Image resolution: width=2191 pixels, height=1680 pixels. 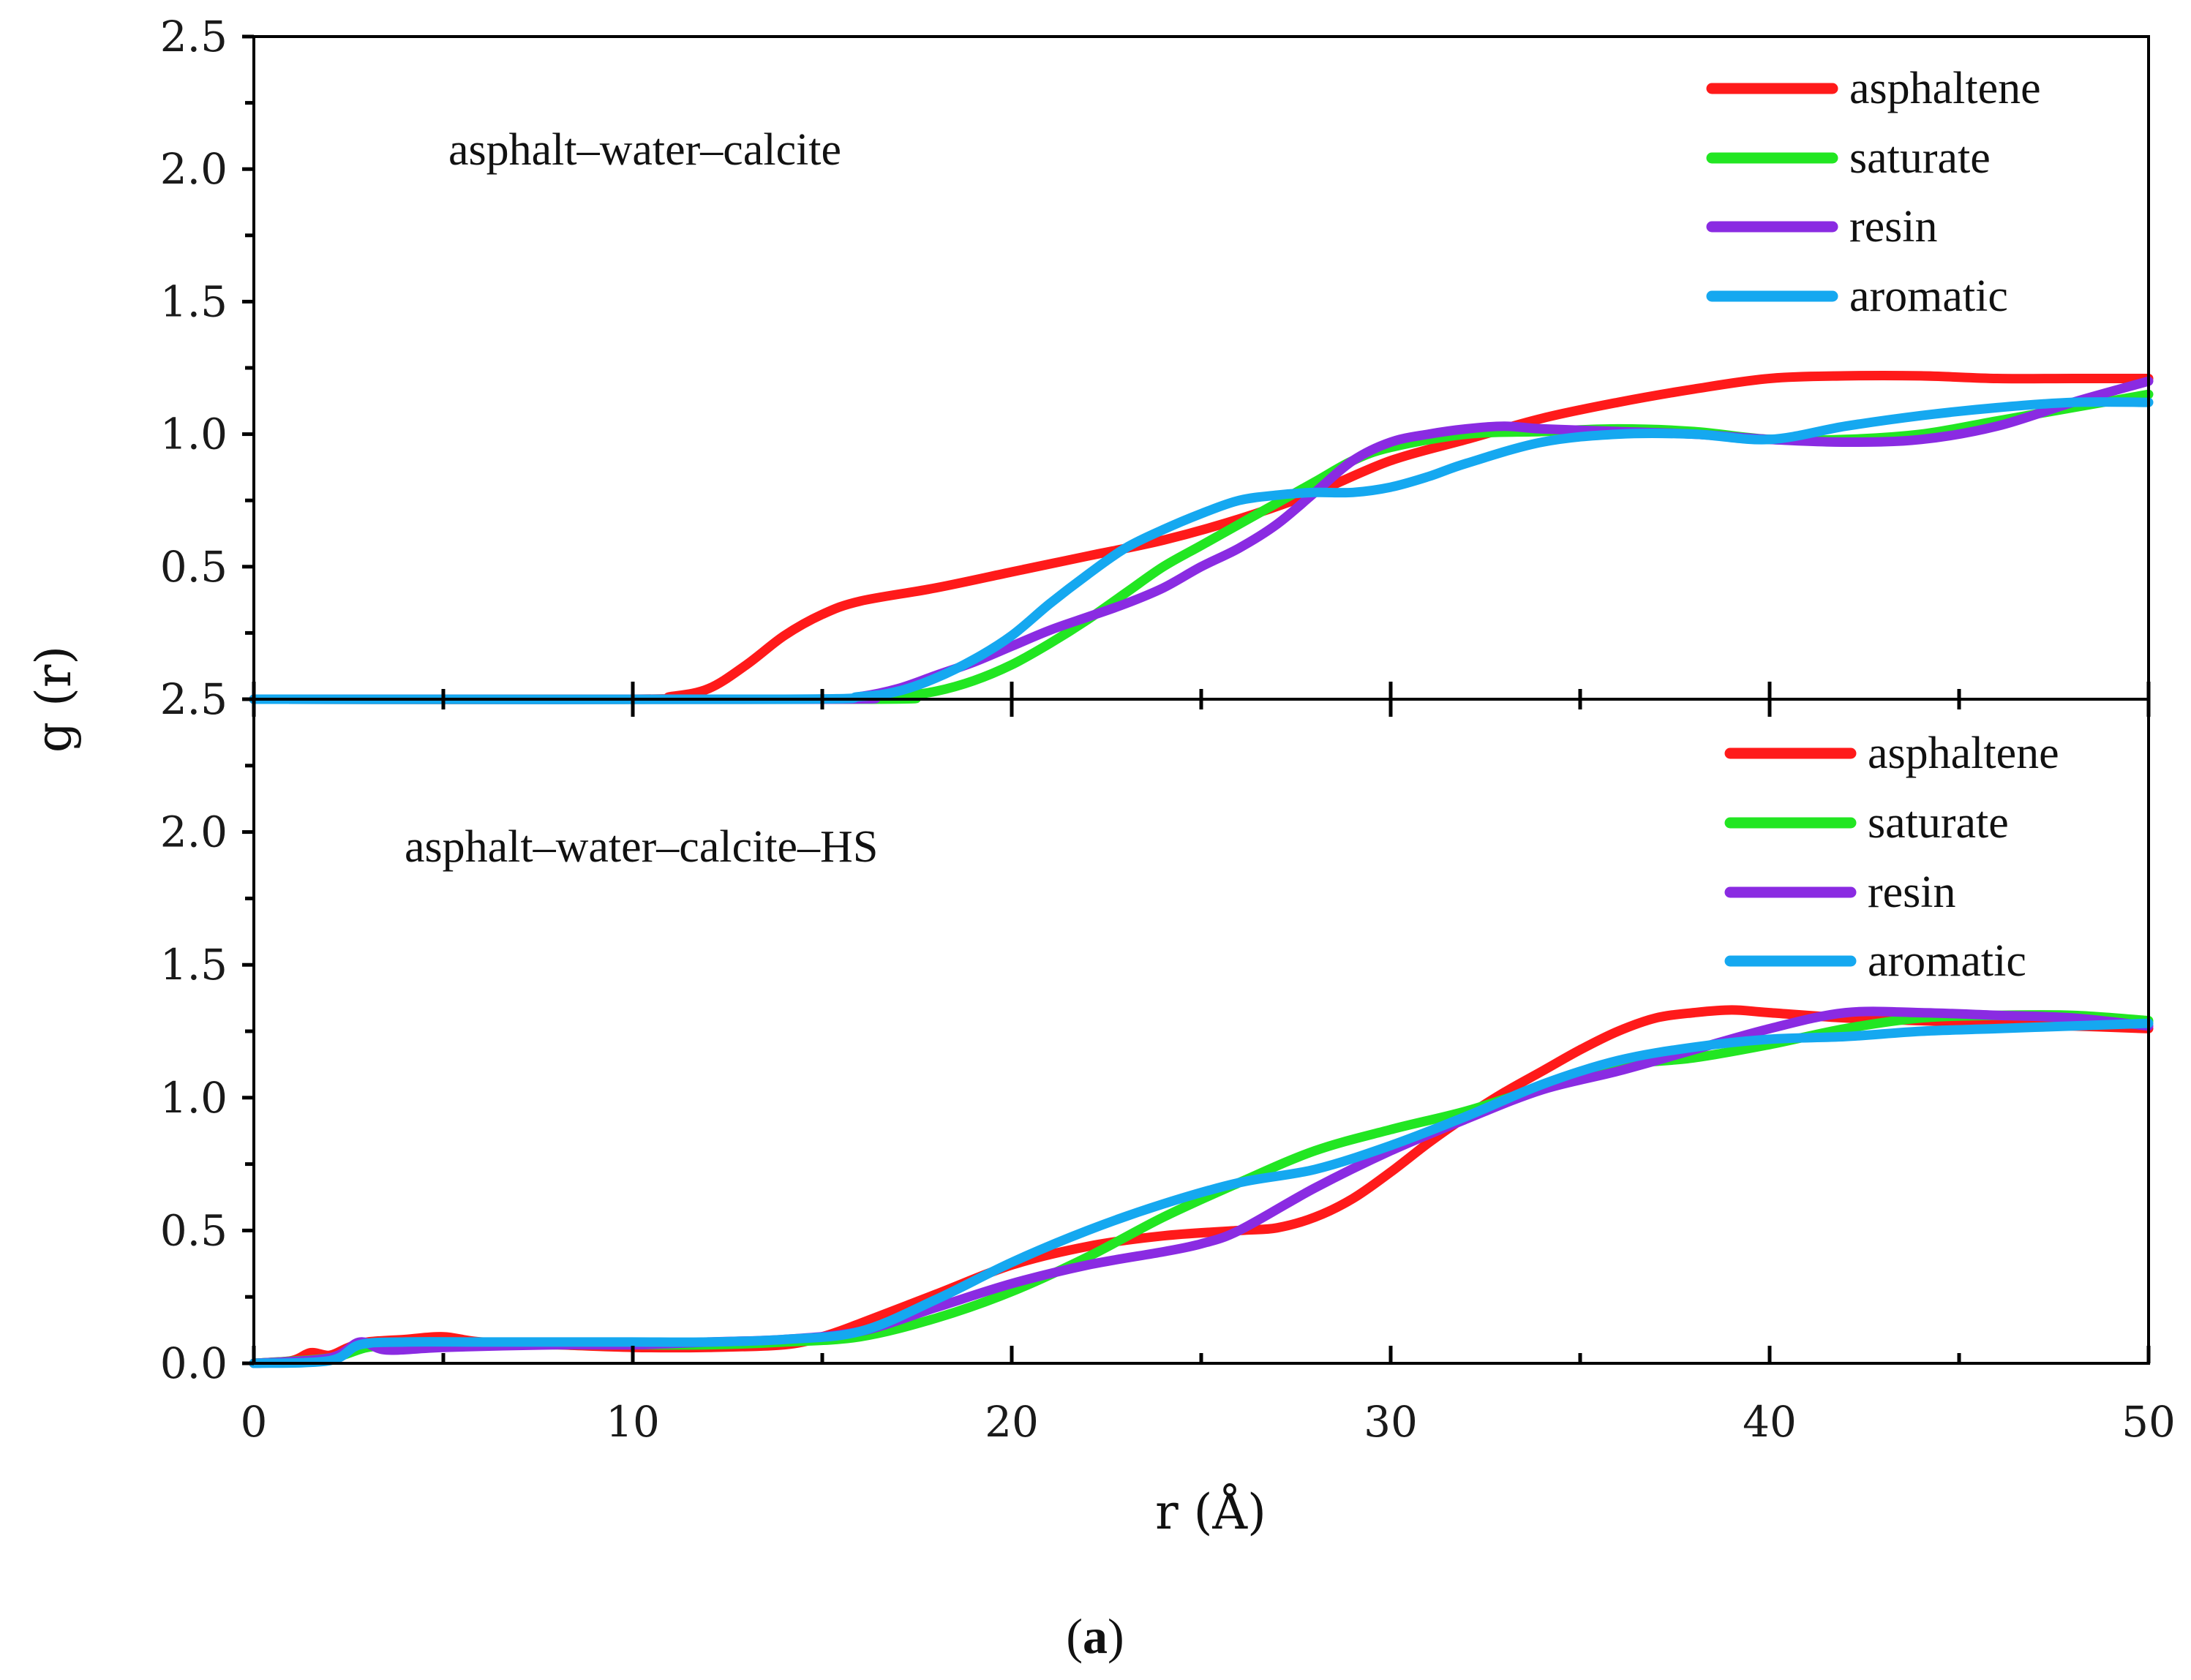 What do you see at coordinates (1945, 89) in the screenshot?
I see `top-legend-label-asphaltene: asphaltene` at bounding box center [1945, 89].